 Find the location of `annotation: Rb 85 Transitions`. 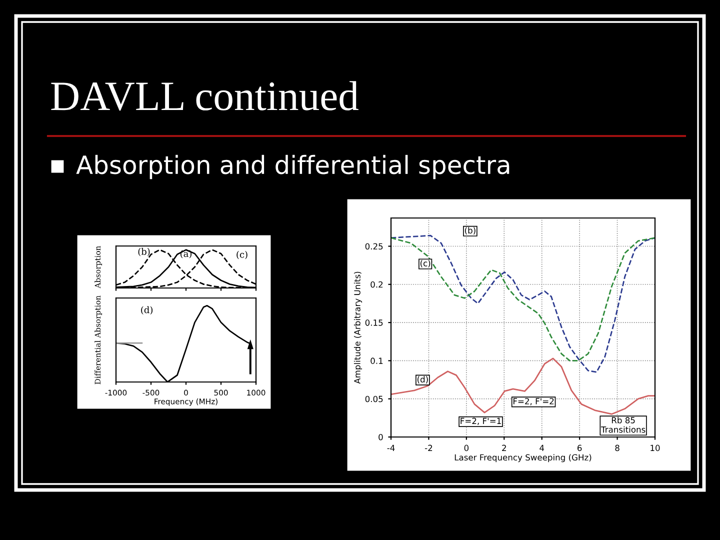

annotation: Rb 85 Transitions is located at coordinates (623, 424).